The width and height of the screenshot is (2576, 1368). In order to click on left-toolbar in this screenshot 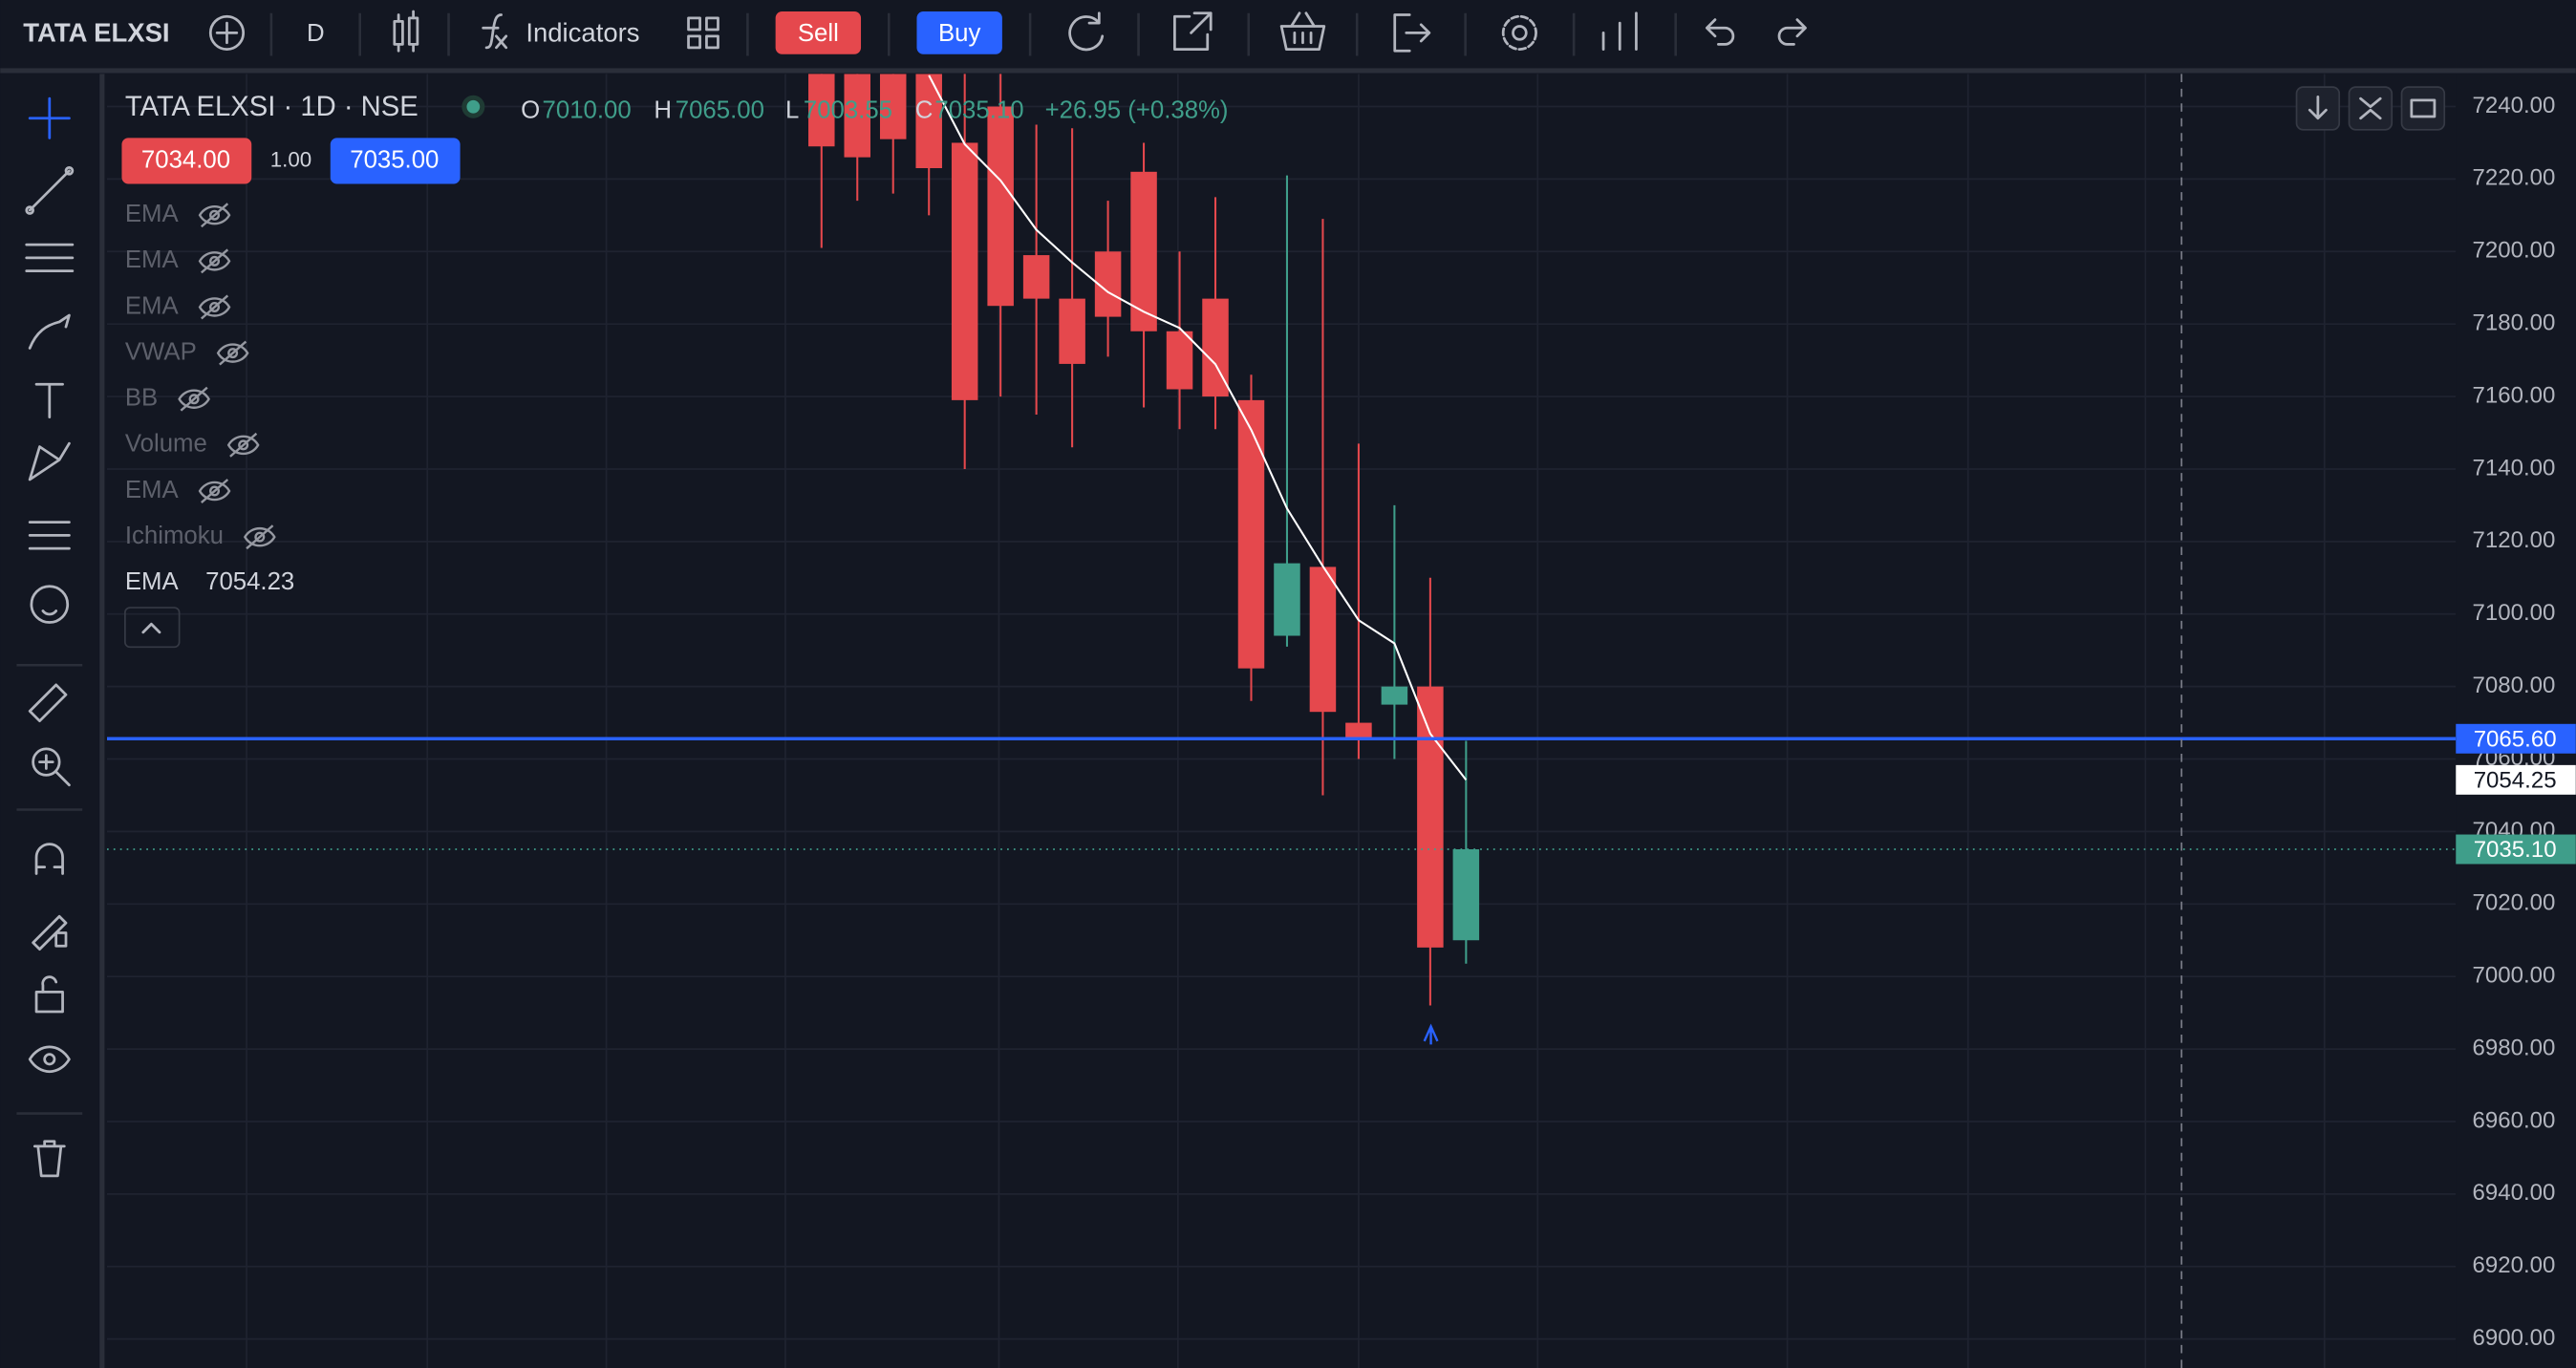, I will do `click(49, 721)`.